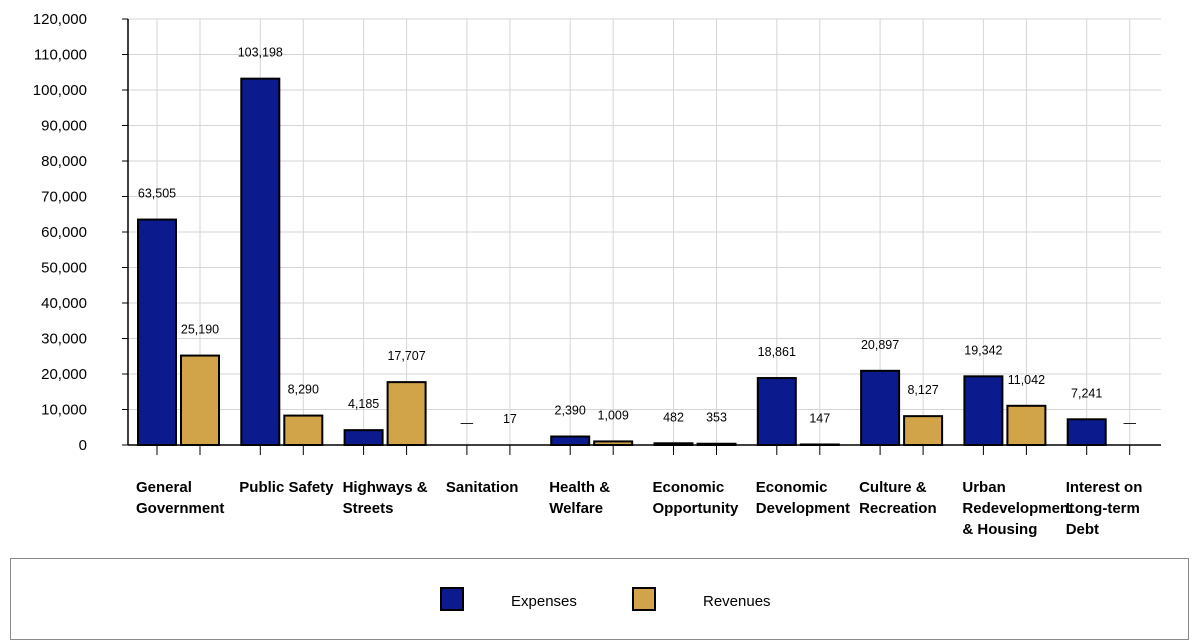  Describe the element at coordinates (452, 599) in the screenshot. I see `legend-swatch-expenses` at that location.